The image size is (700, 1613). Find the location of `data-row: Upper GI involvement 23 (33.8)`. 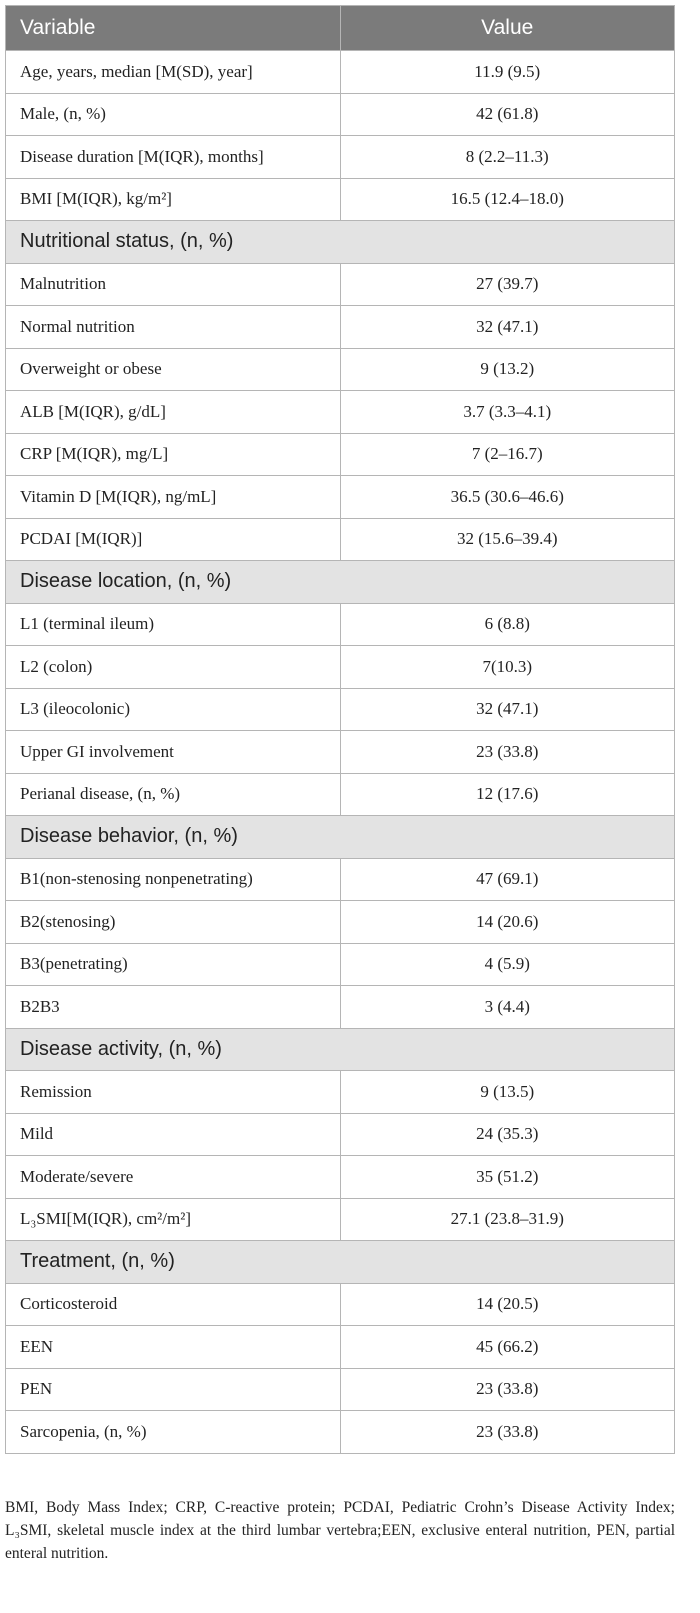

data-row: Upper GI involvement 23 (33.8) is located at coordinates (340, 752).